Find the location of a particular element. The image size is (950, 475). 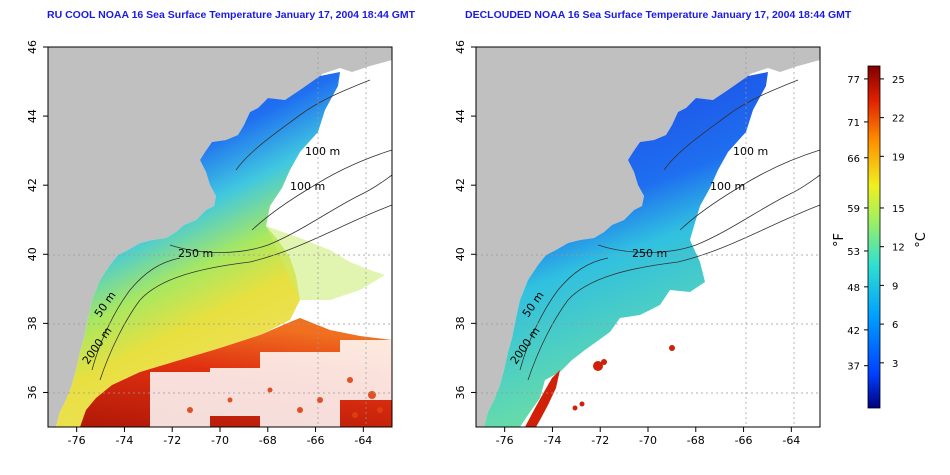

left-y-tick-label: 46 is located at coordinates (32, 47).